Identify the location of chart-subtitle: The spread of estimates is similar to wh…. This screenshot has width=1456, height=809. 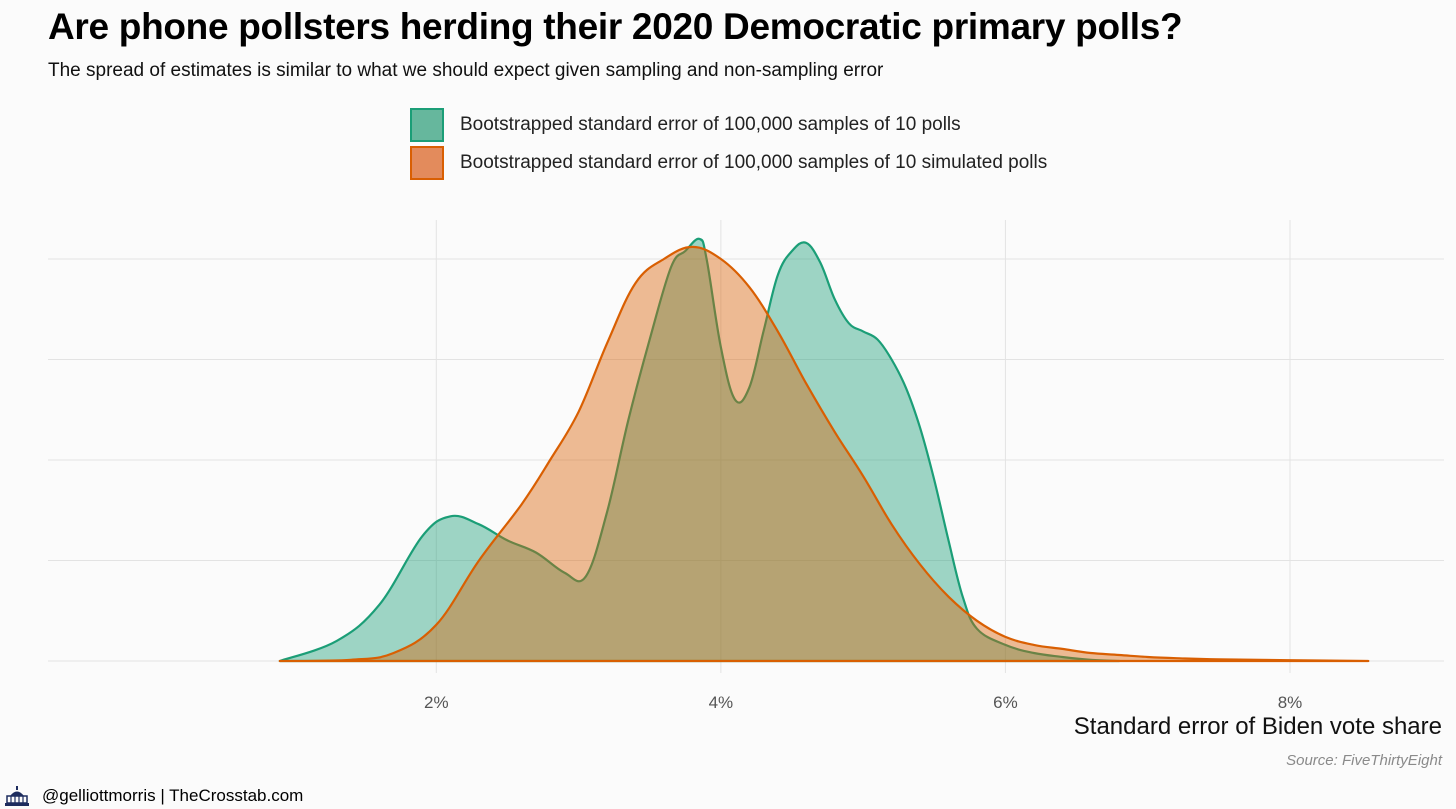
(466, 70).